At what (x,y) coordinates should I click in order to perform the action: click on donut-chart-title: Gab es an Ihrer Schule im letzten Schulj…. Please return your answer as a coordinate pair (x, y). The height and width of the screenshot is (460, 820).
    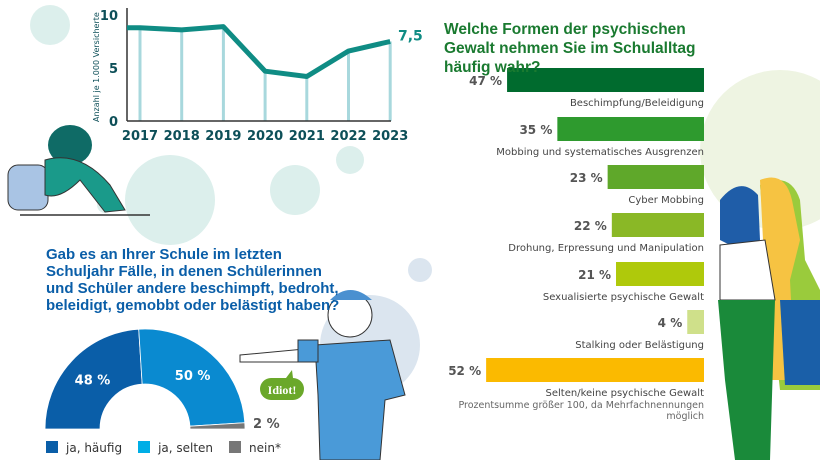
    Looking at the image, I should click on (193, 280).